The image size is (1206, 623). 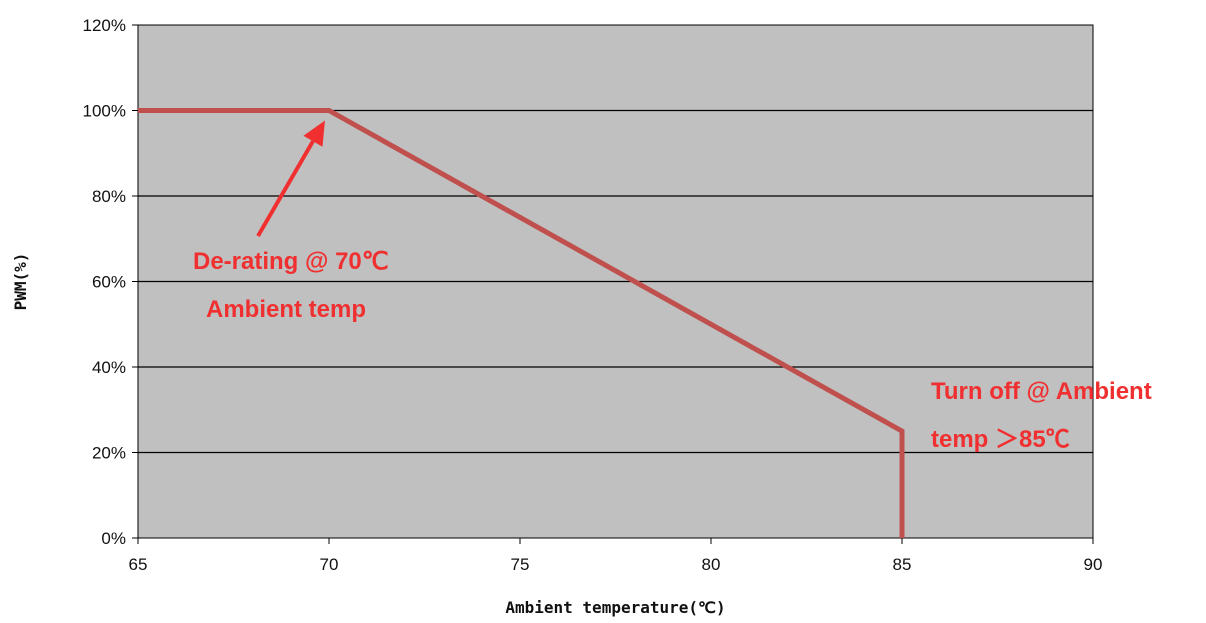 I want to click on x-tick-label: 75, so click(x=520, y=564).